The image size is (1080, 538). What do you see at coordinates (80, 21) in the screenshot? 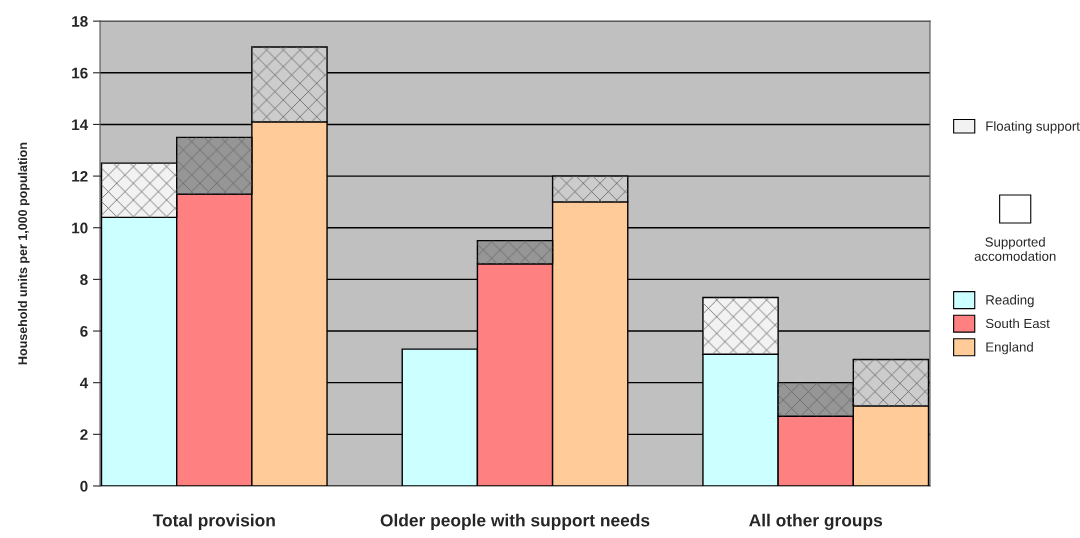
I see `y-tick-label: 18` at bounding box center [80, 21].